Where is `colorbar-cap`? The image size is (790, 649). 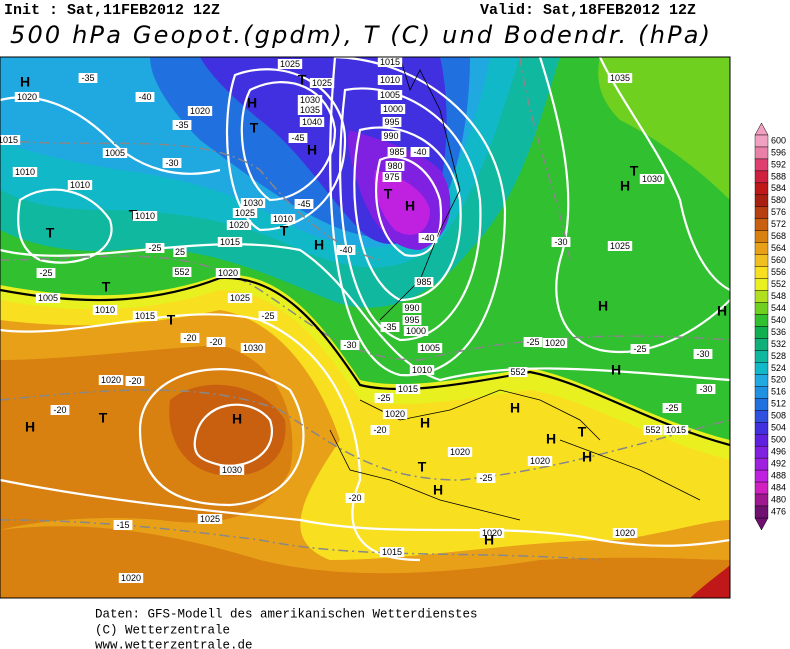
colorbar-cap is located at coordinates (761, 524).